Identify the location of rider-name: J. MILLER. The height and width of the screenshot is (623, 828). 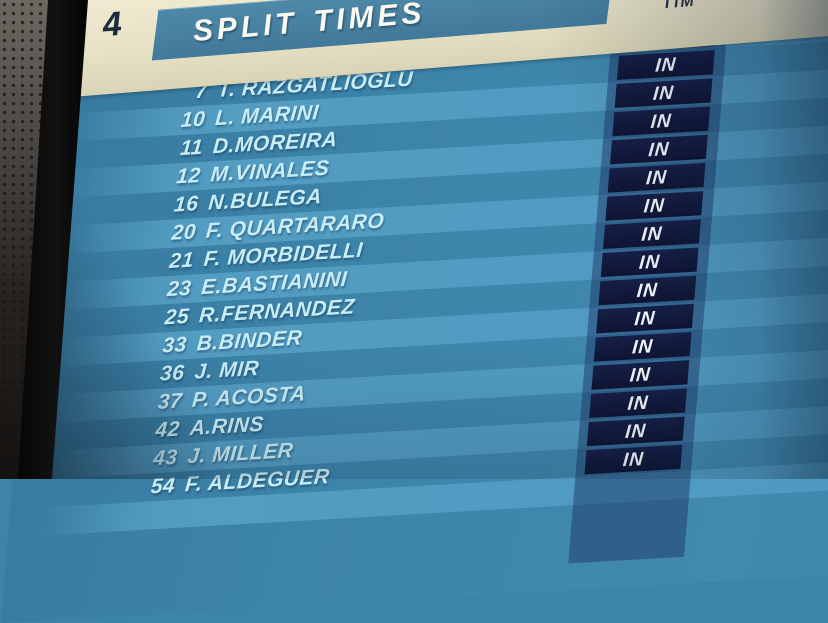
(240, 454).